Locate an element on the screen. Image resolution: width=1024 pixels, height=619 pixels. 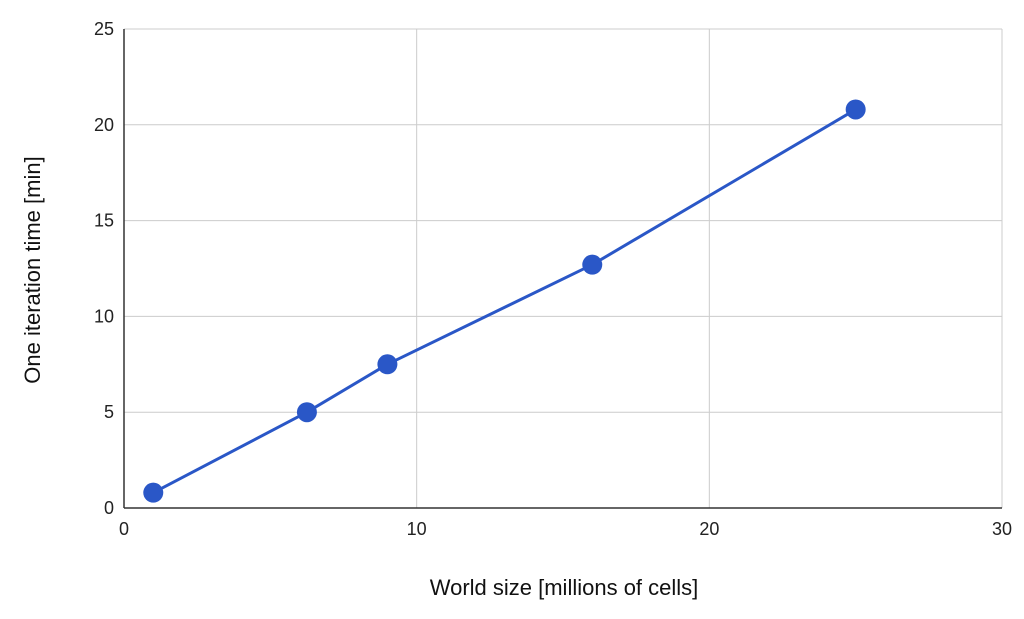
y-axis-title: One iteration time [min] is located at coordinates (32, 269).